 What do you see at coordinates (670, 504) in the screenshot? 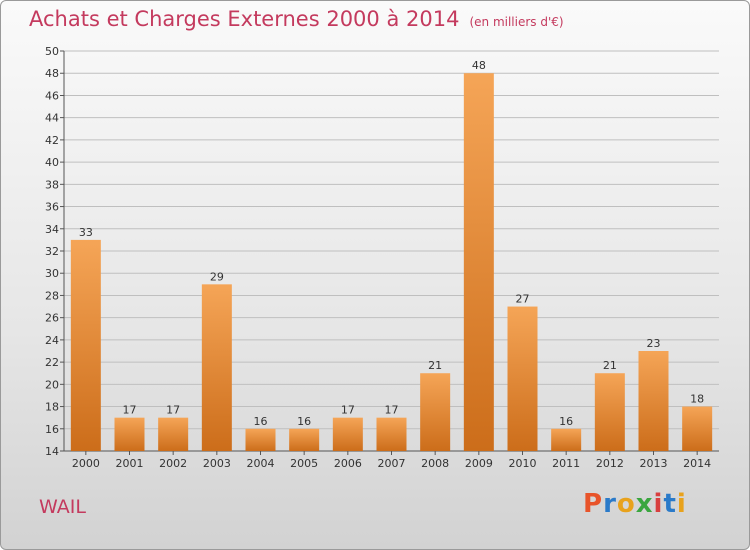
I see `logo-letter: t` at bounding box center [670, 504].